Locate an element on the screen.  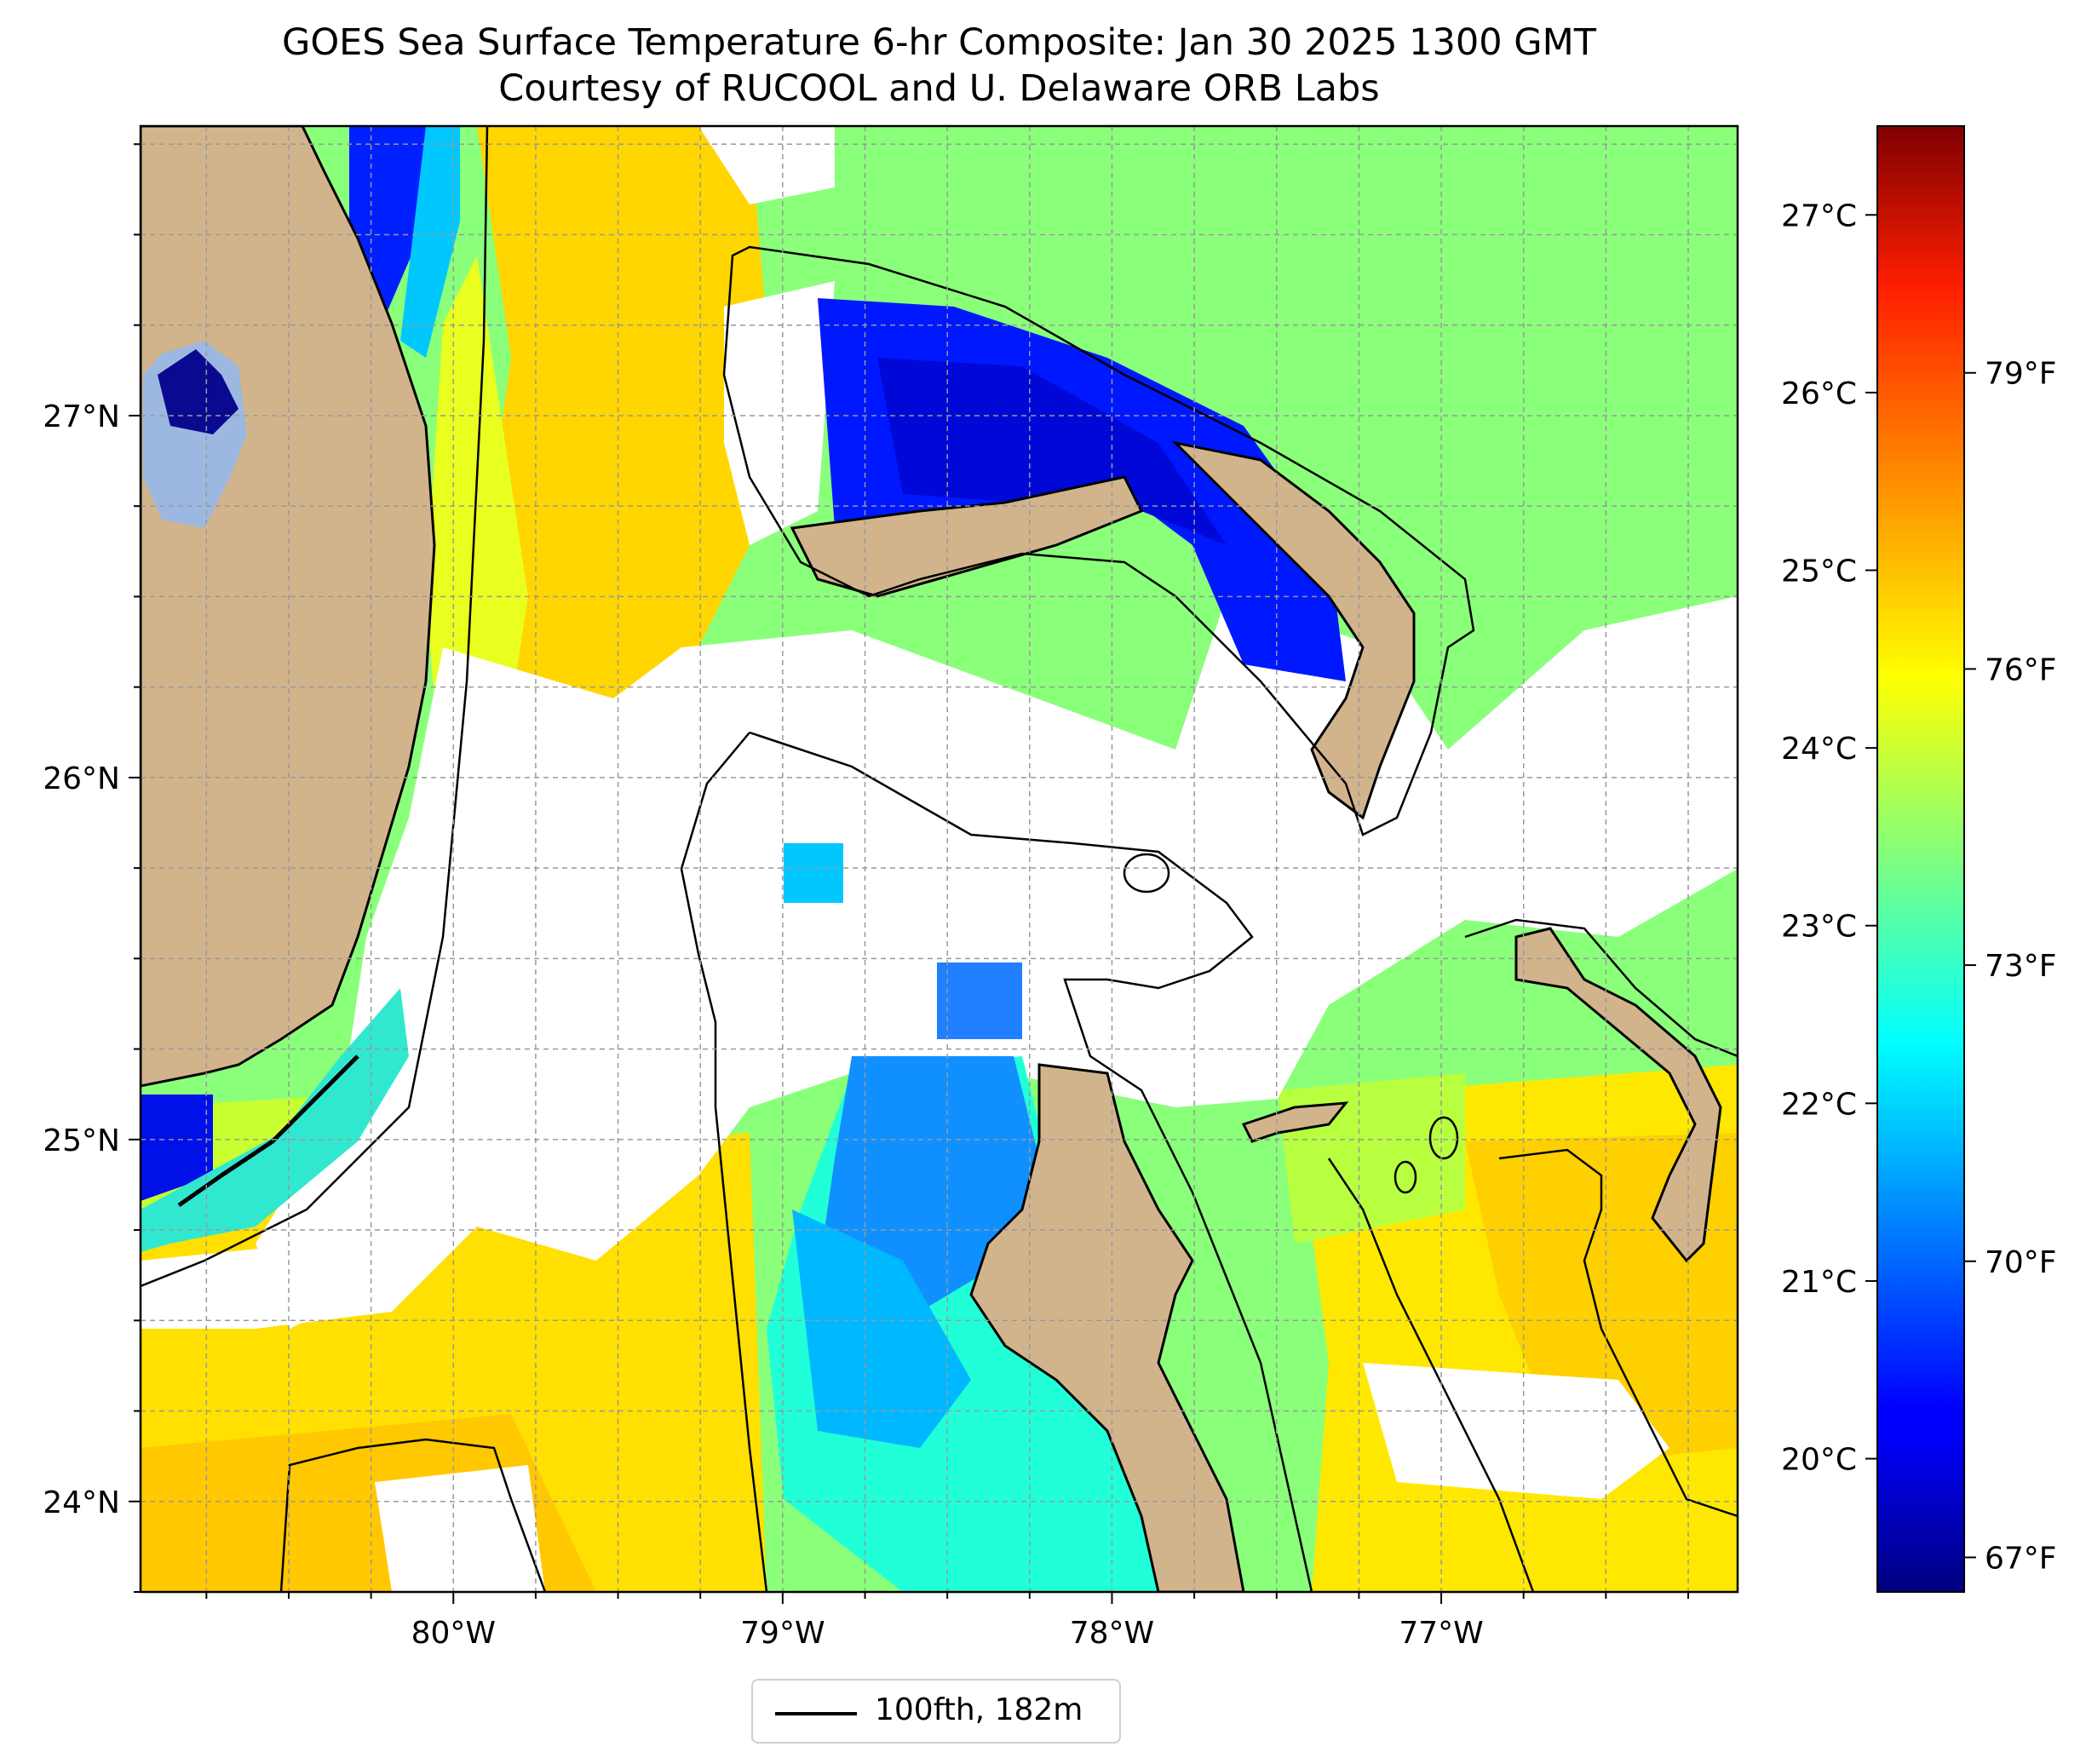
lon-tick-label: 77°W is located at coordinates (1441, 1633).